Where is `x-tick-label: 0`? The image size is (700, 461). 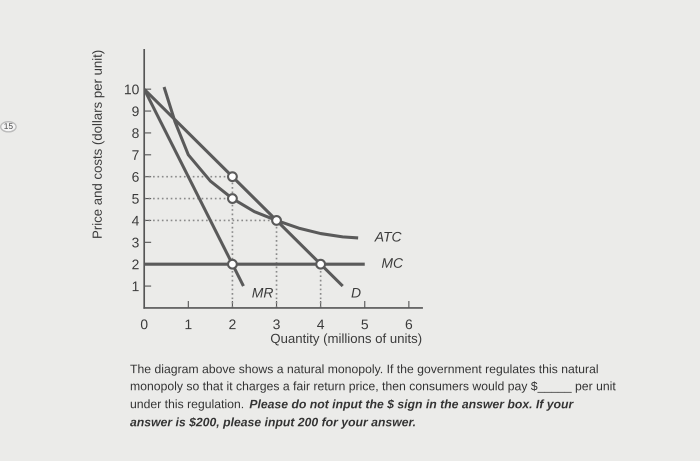 x-tick-label: 0 is located at coordinates (144, 324).